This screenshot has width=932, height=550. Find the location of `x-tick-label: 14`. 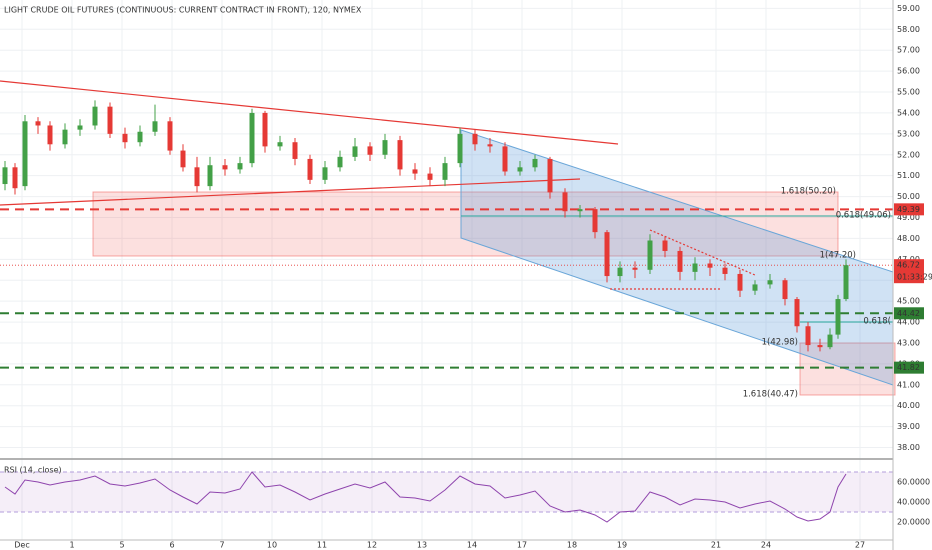

x-tick-label: 14 is located at coordinates (472, 545).